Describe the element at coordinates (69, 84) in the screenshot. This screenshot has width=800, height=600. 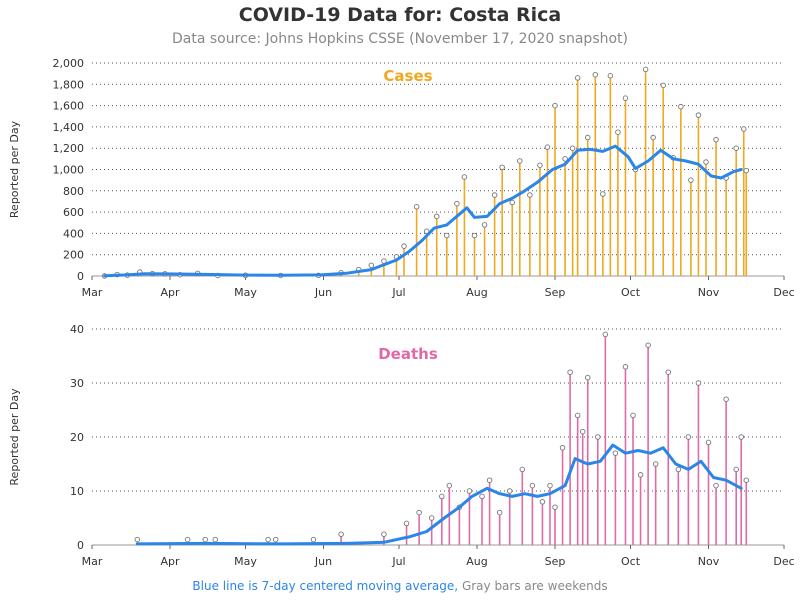
I see `cases-ytick-label: 1,800` at that location.